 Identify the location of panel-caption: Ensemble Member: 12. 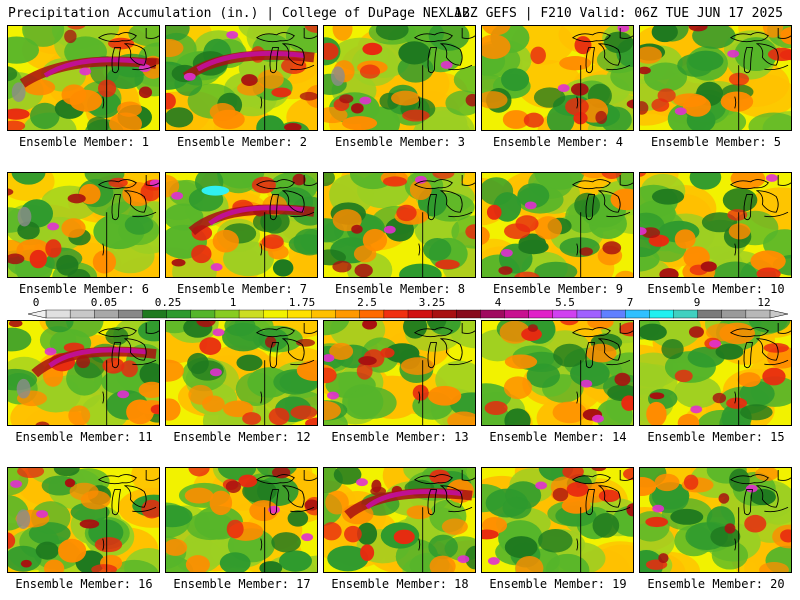
(242, 437).